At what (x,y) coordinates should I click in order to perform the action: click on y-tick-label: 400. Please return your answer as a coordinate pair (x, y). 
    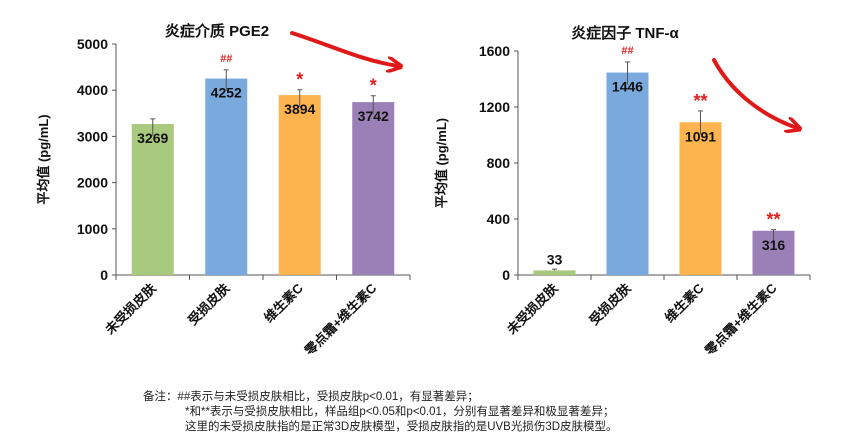
    Looking at the image, I should click on (499, 219).